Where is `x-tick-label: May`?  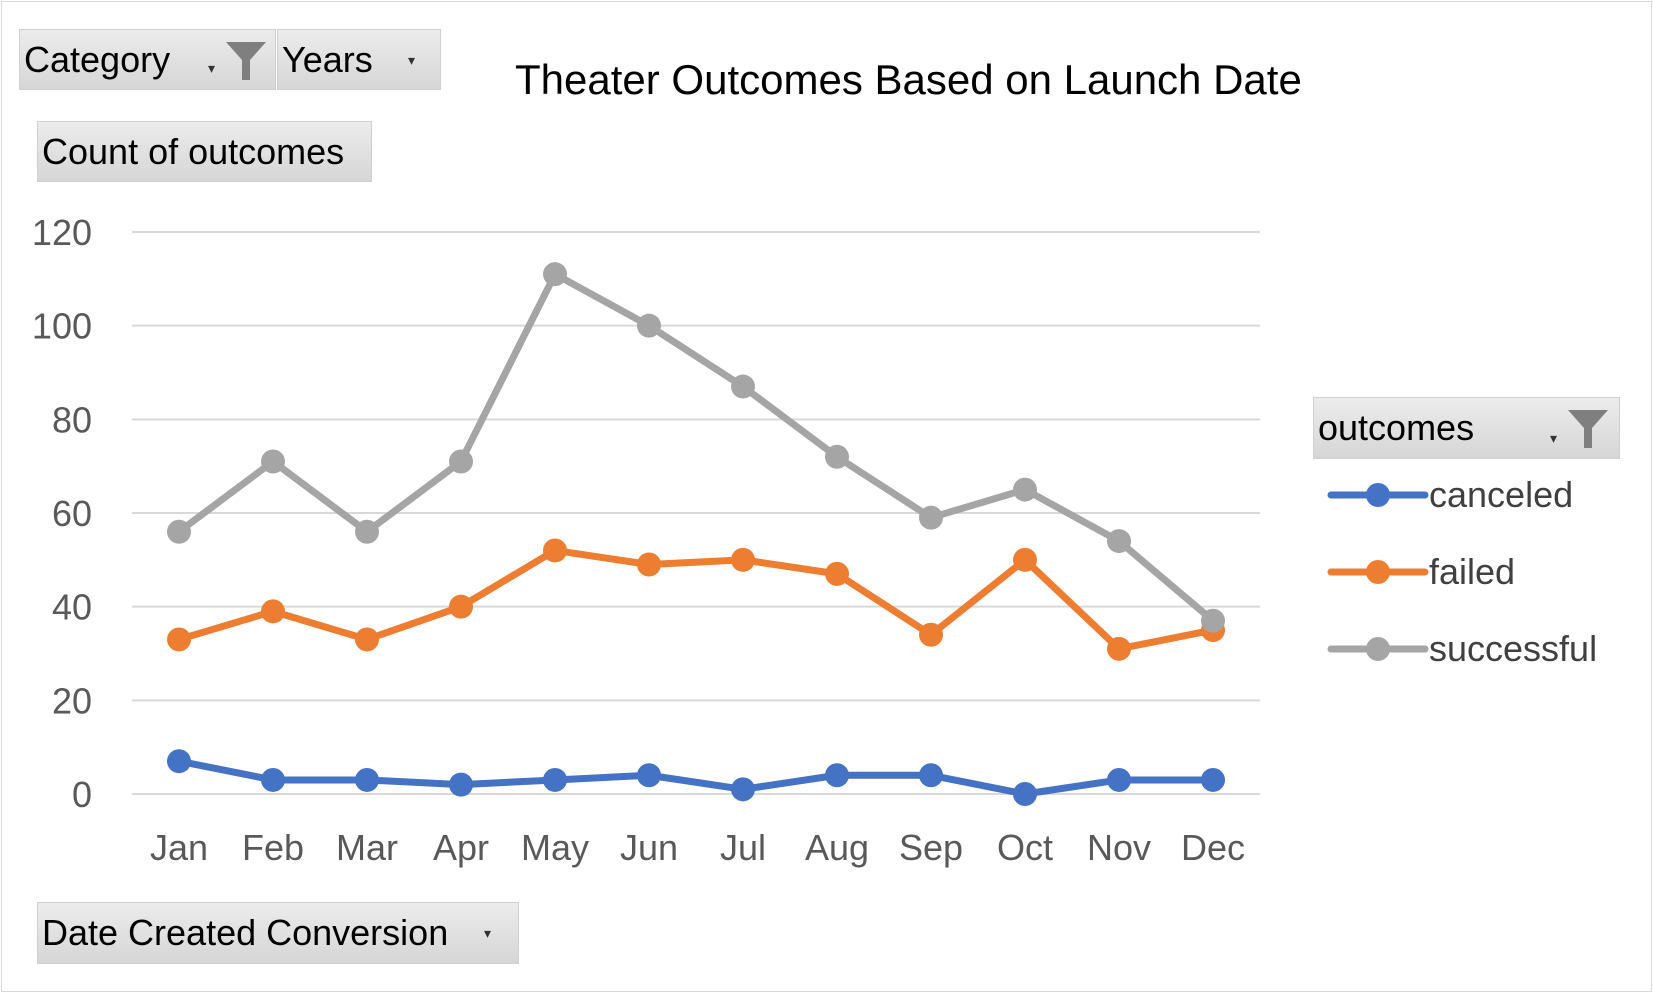
x-tick-label: May is located at coordinates (555, 847).